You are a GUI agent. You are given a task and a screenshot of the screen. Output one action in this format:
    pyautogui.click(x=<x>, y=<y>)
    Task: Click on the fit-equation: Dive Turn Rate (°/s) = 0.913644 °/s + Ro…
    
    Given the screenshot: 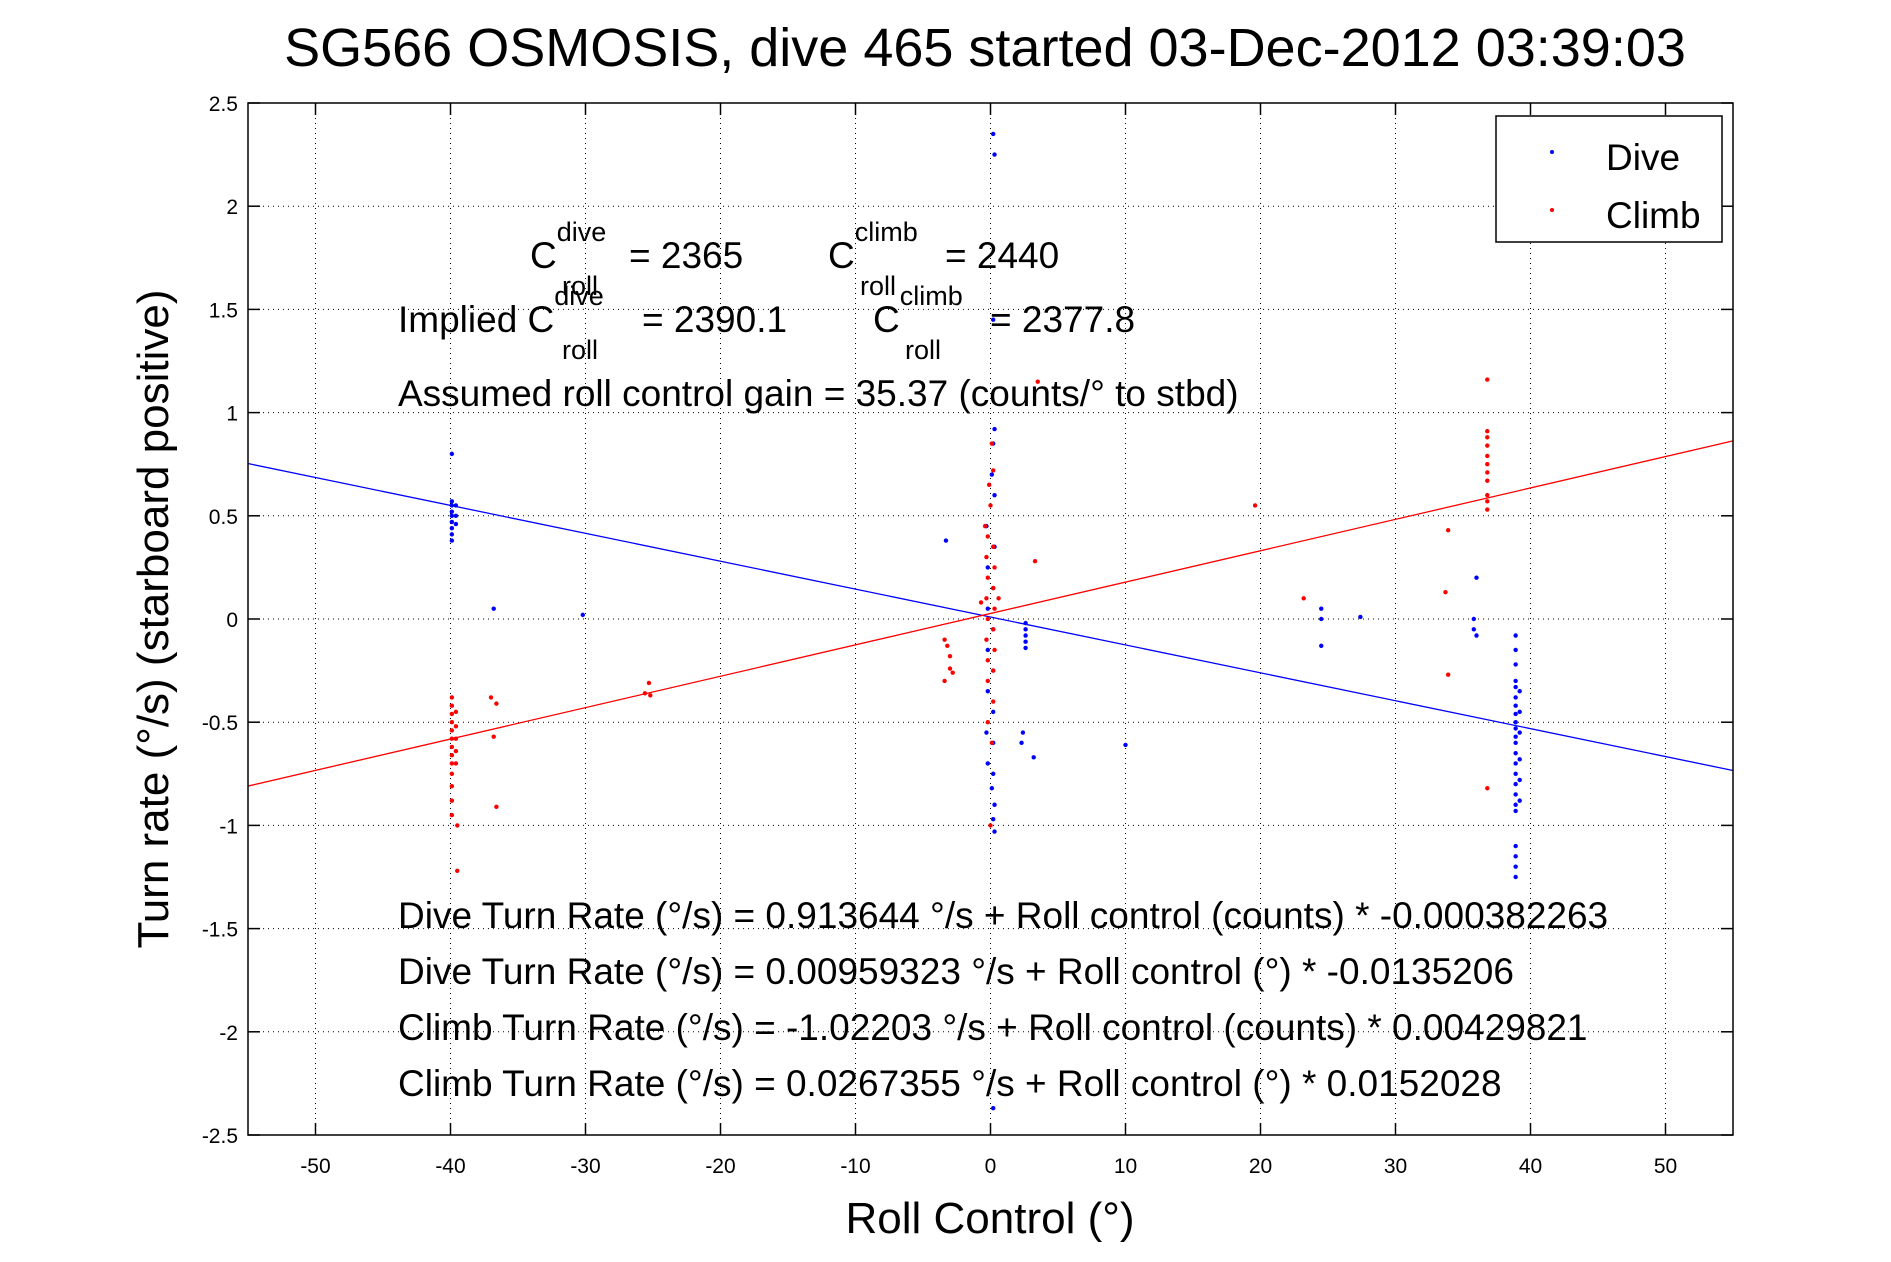 What is the action you would take?
    pyautogui.click(x=1003, y=915)
    